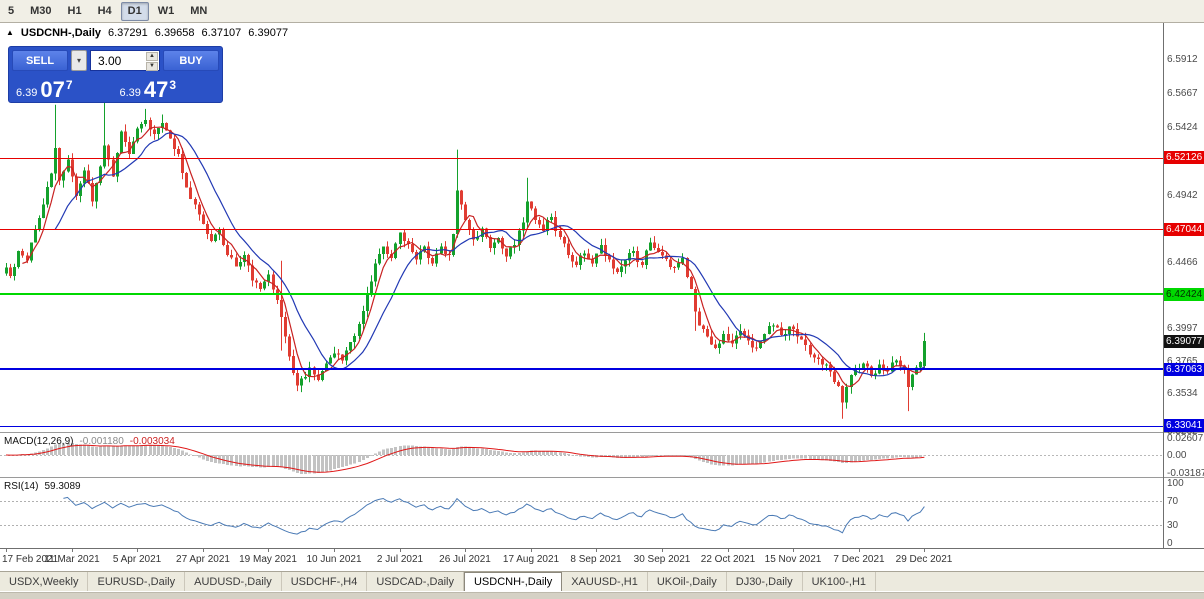  What do you see at coordinates (79, 60) in the screenshot?
I see `volume-dropdown-button: ▾` at bounding box center [79, 60].